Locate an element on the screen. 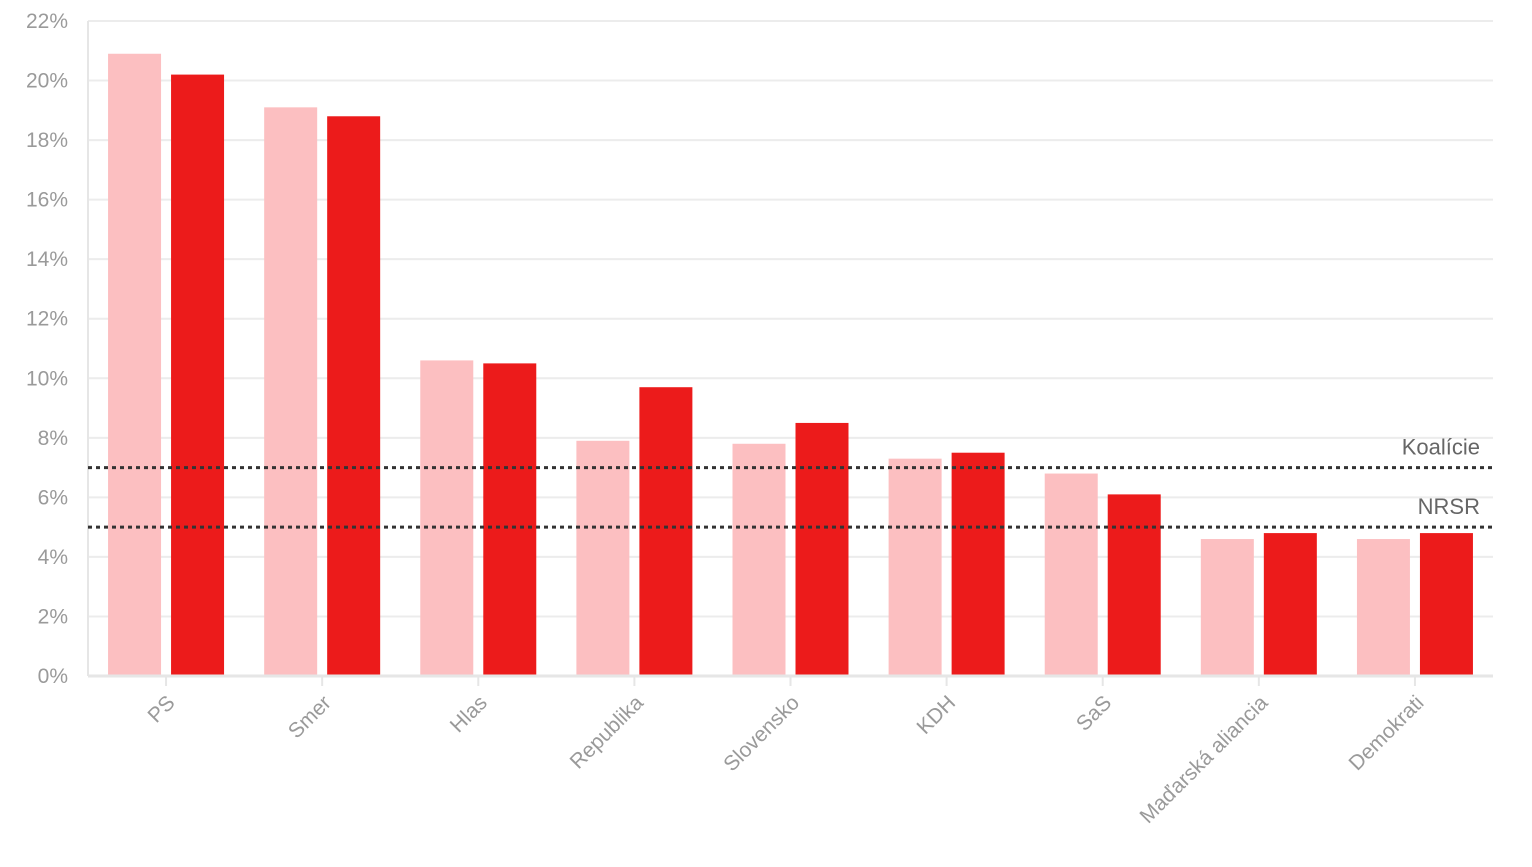  bar-maďarská-aliancia-series-2 is located at coordinates (1290, 604).